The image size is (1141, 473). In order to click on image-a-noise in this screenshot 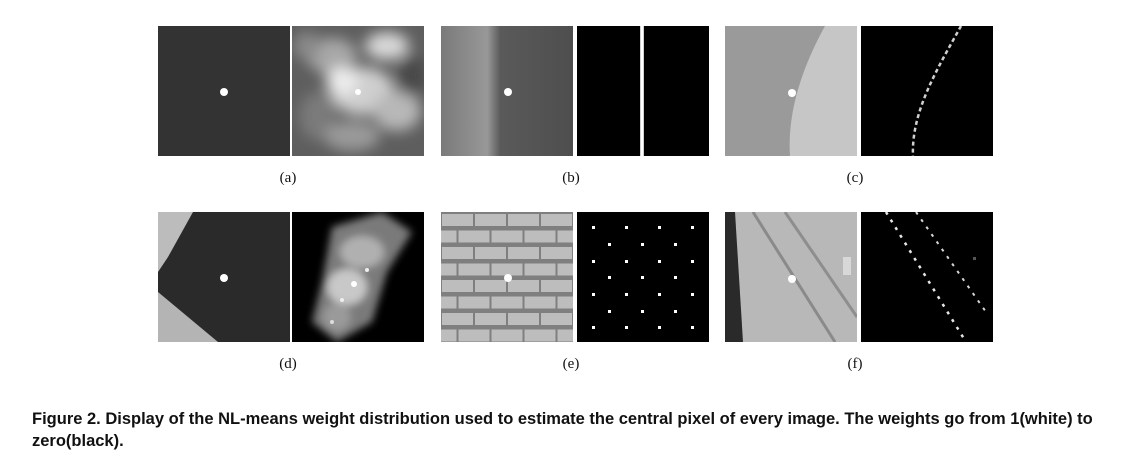, I will do `click(224, 91)`.